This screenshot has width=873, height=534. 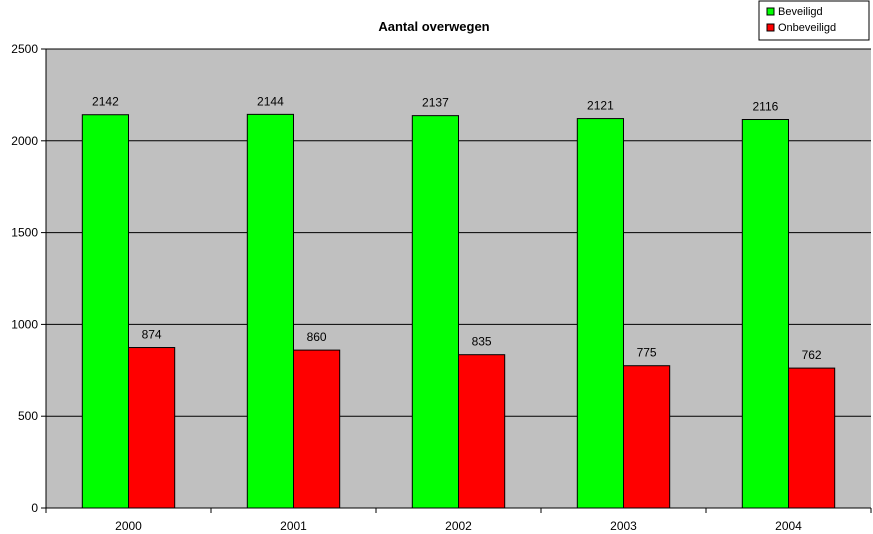 I want to click on x-tick-label: 2000, so click(x=128, y=526).